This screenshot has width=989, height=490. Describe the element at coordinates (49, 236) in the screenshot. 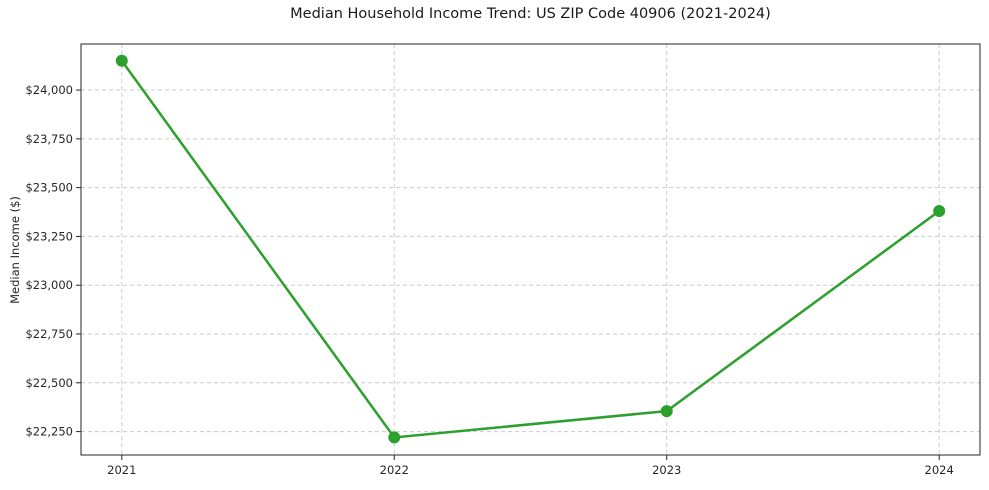

I see `y-tick-label: $23,250` at that location.